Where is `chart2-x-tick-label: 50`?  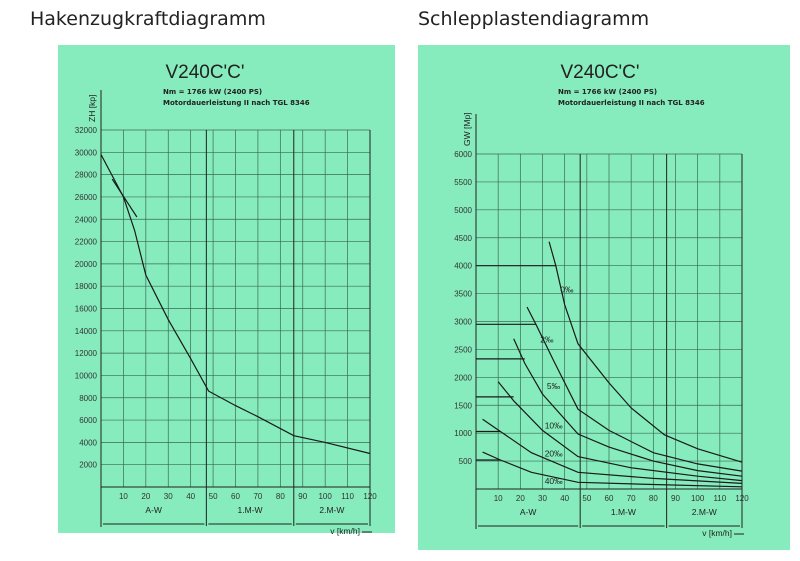 chart2-x-tick-label: 50 is located at coordinates (586, 498).